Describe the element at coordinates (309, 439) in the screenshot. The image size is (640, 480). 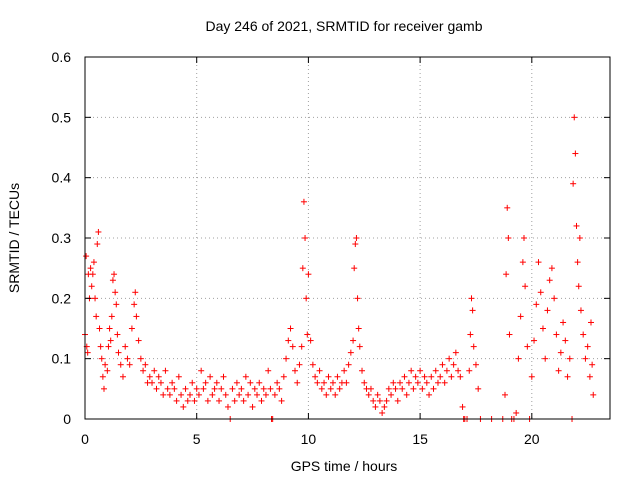
I see `x-tick-label: 10` at that location.